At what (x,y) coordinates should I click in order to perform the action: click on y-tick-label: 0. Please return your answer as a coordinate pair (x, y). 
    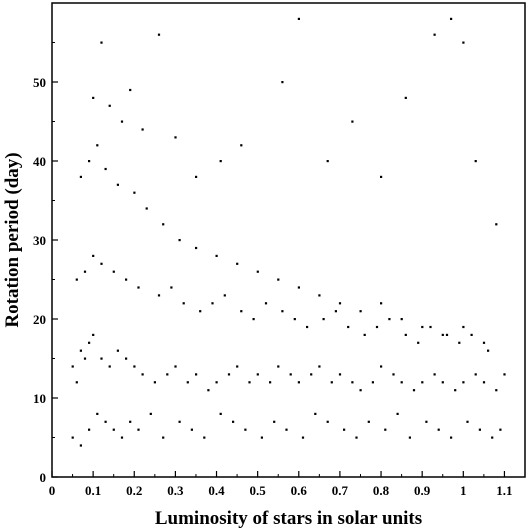
    Looking at the image, I should click on (43, 477).